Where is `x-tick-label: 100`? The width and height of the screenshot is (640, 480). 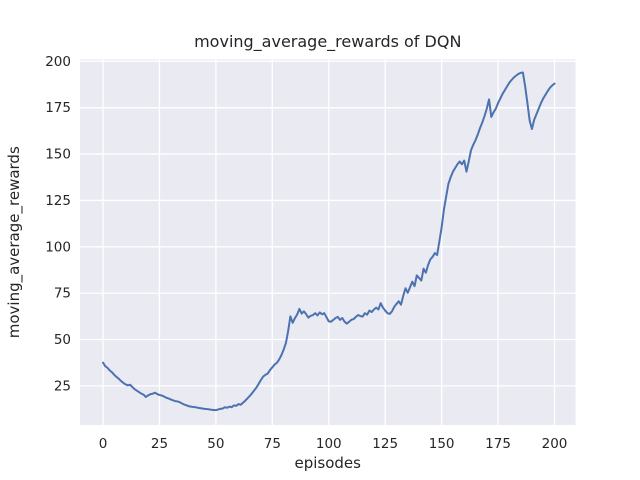 x-tick-label: 100 is located at coordinates (329, 444).